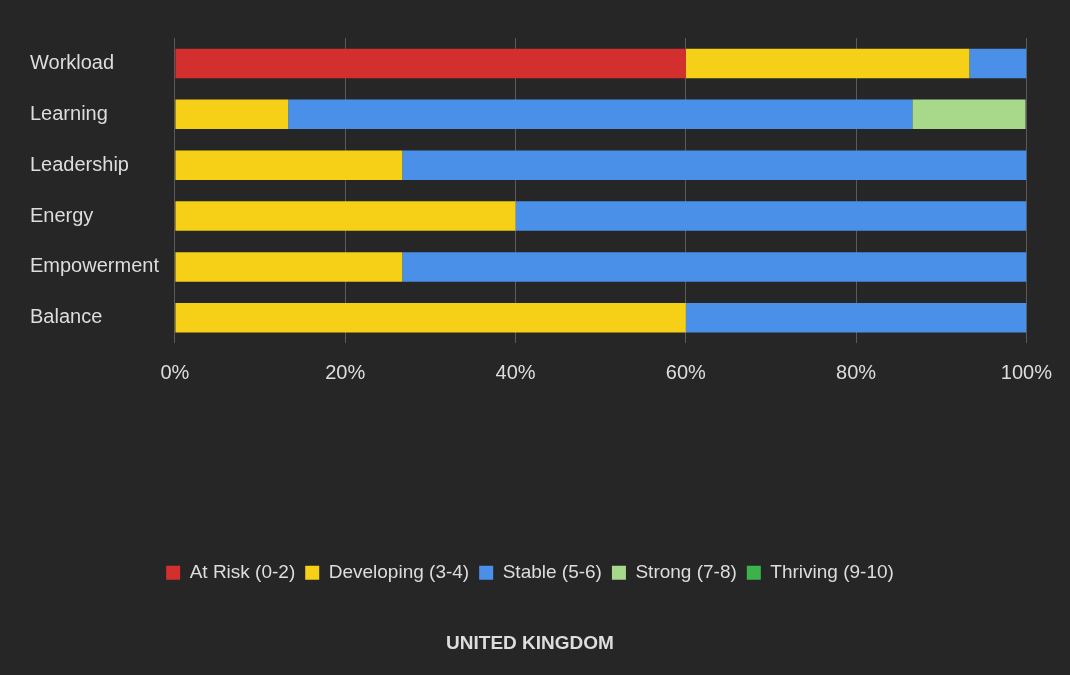 This screenshot has width=1070, height=675. What do you see at coordinates (175, 371) in the screenshot?
I see `x-tick-label: 0%` at bounding box center [175, 371].